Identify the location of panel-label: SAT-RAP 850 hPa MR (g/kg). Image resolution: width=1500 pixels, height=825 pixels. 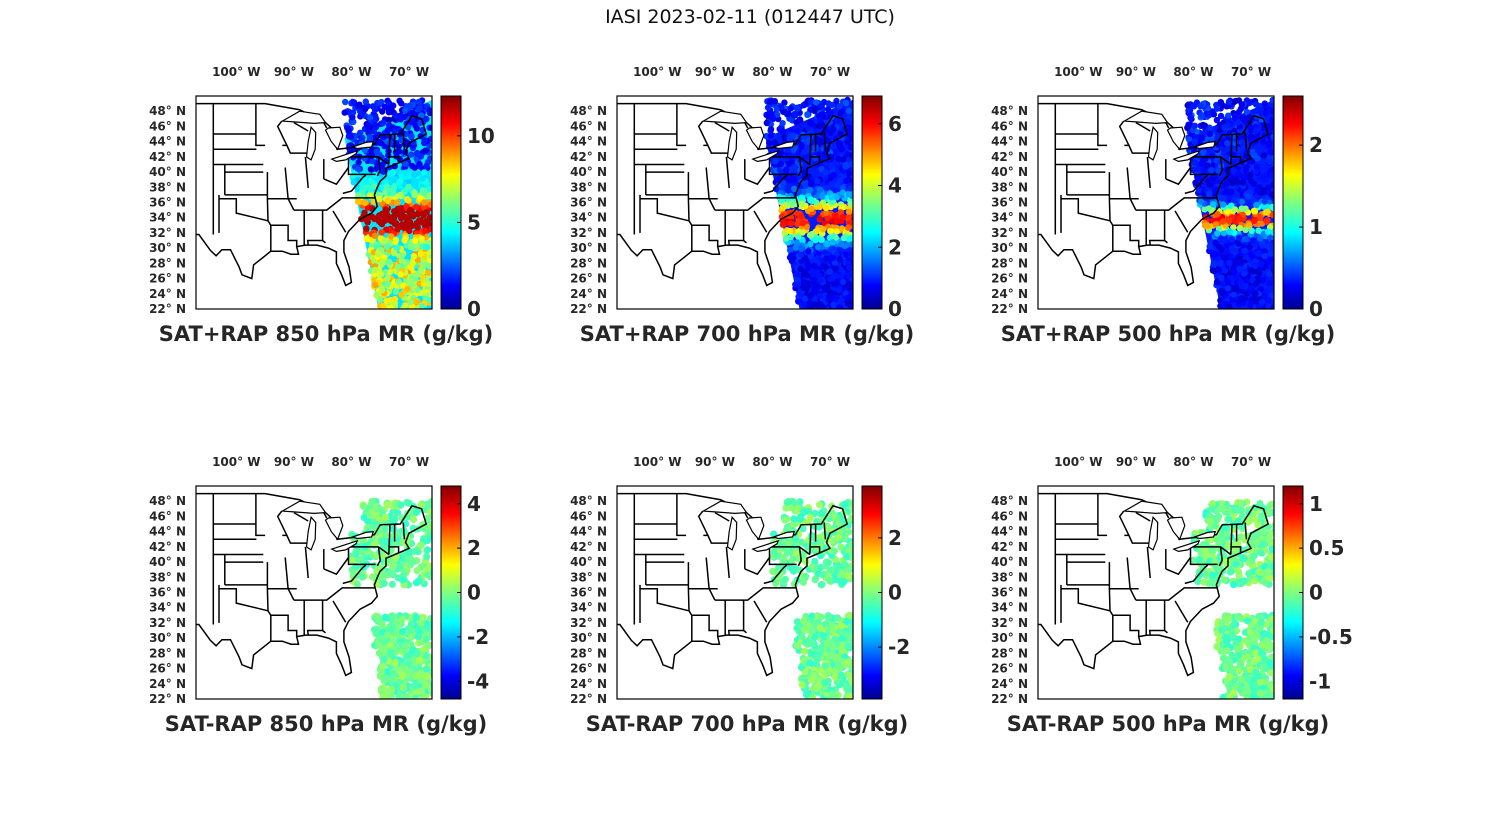
(326, 724).